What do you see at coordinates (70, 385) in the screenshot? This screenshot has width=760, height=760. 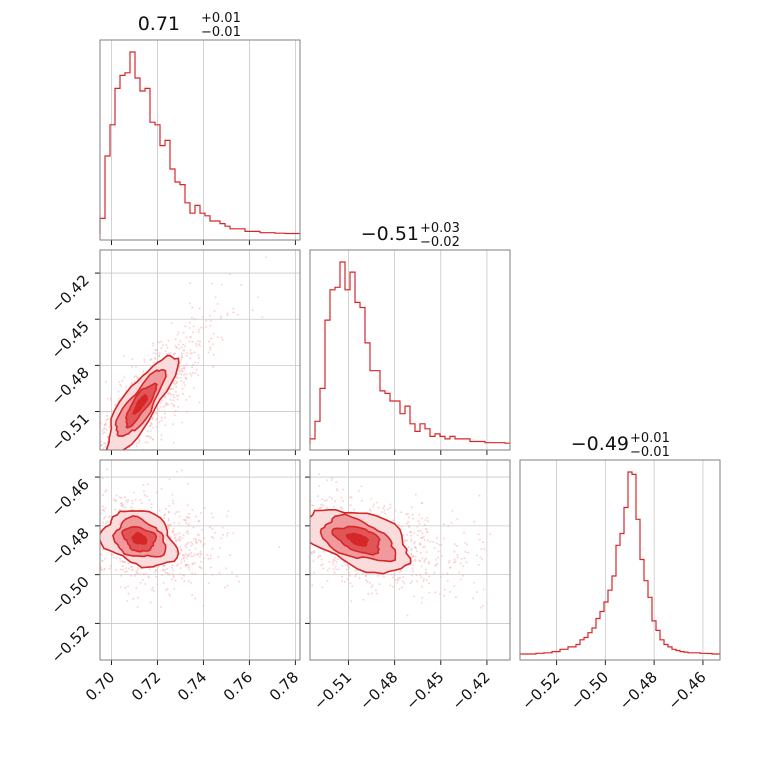 I see `y-tick-label: −0.48` at bounding box center [70, 385].